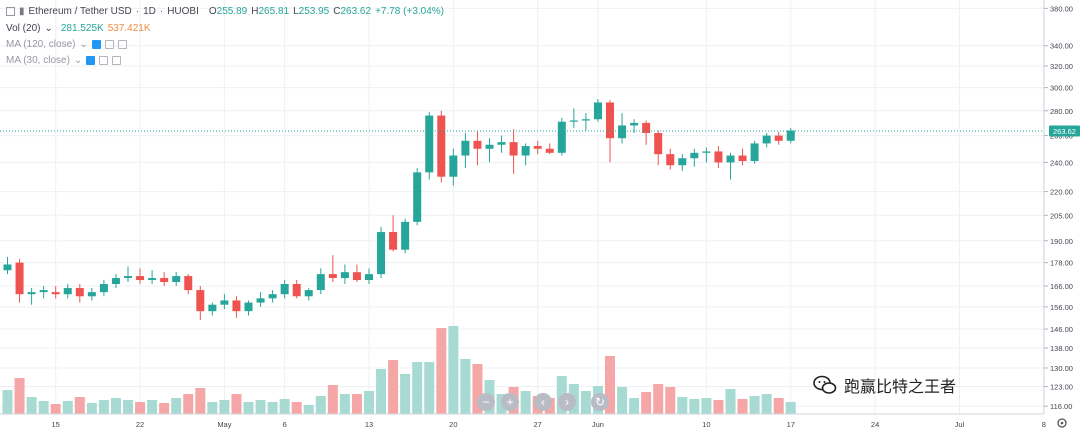  What do you see at coordinates (875, 424) in the screenshot?
I see `x-tick-label: 24` at bounding box center [875, 424].